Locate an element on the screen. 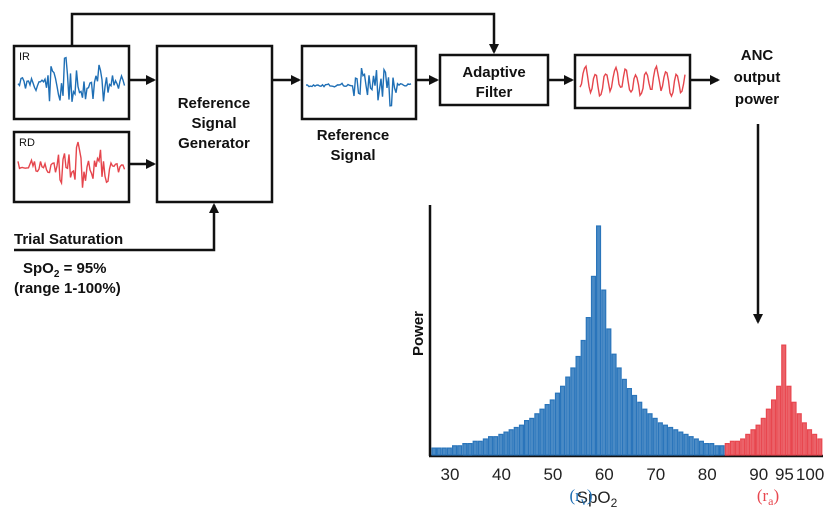 This screenshot has width=827, height=507. adaptive-filter-box: Adaptive Filter is located at coordinates (494, 80).